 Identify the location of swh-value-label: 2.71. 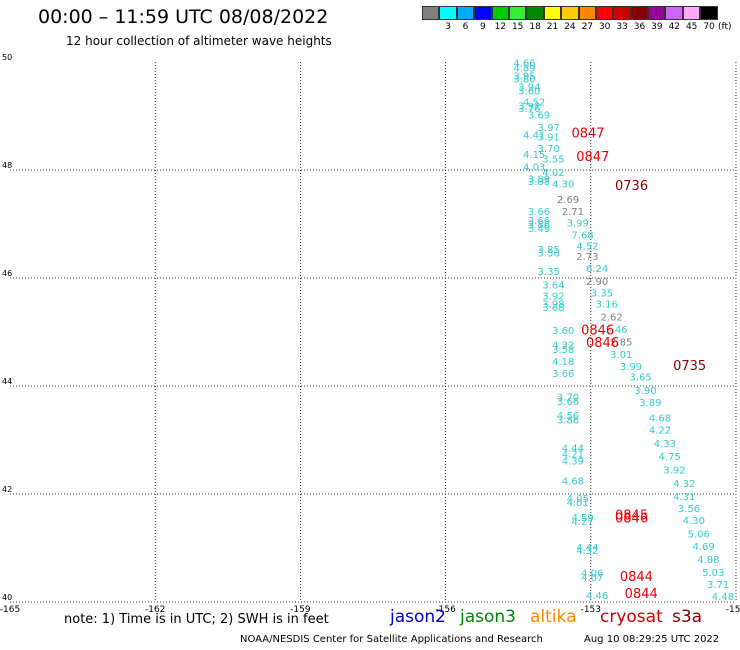
(573, 212).